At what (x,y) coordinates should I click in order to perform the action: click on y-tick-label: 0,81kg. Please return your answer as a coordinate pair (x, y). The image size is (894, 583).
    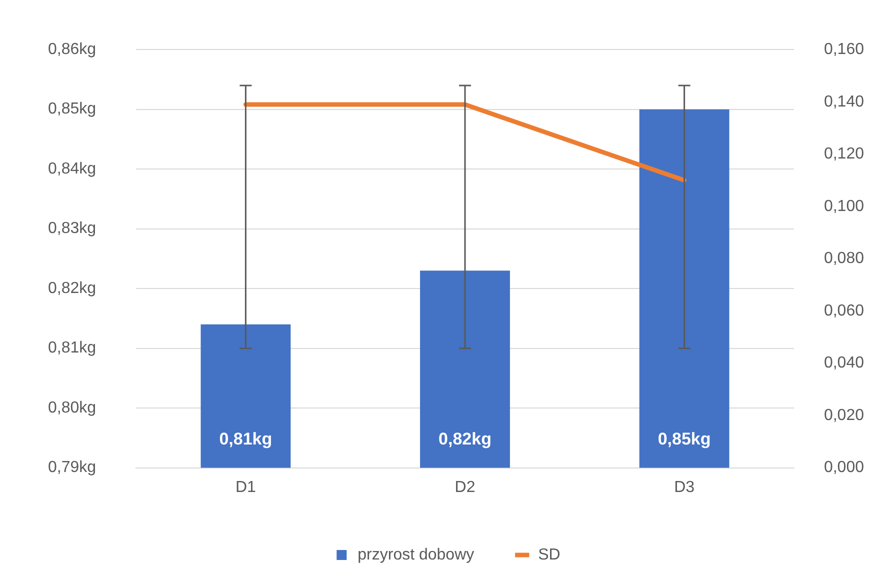
    Looking at the image, I should click on (72, 348).